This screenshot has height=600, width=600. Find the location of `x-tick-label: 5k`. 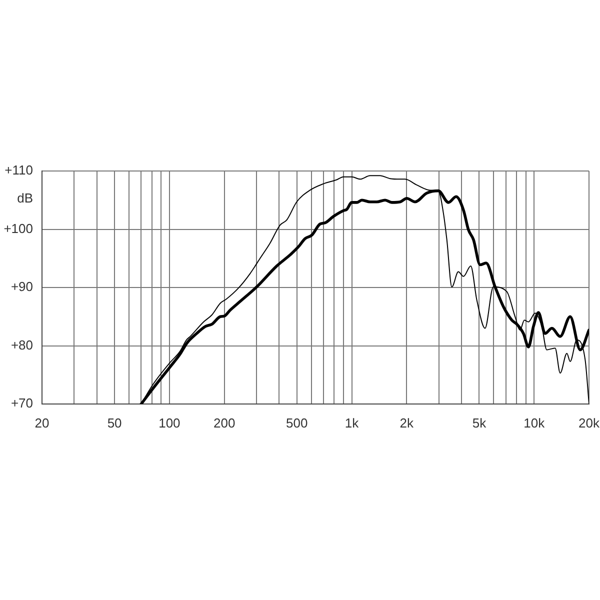

x-tick-label: 5k is located at coordinates (479, 422).